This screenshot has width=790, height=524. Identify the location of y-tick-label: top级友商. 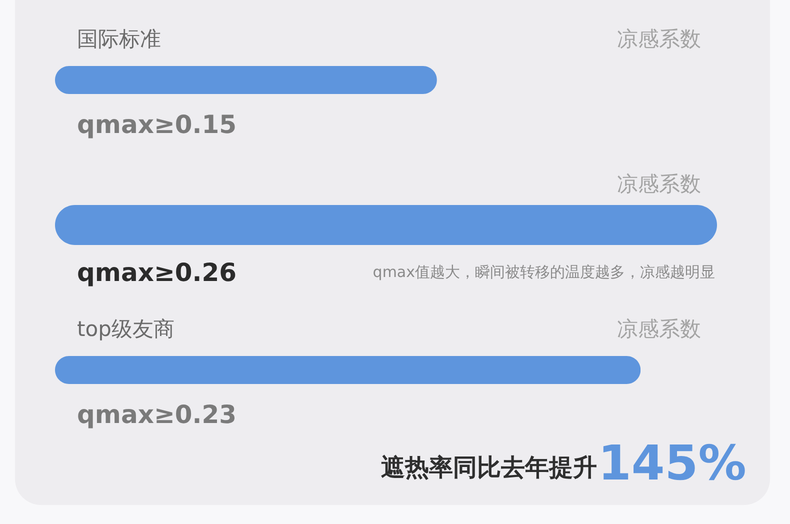
(125, 329).